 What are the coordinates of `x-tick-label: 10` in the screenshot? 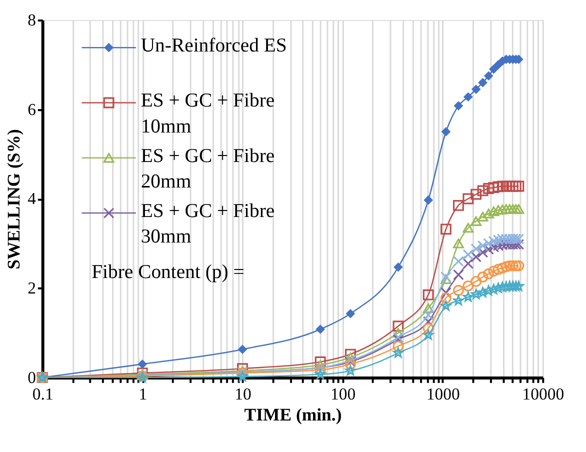 It's located at (243, 394).